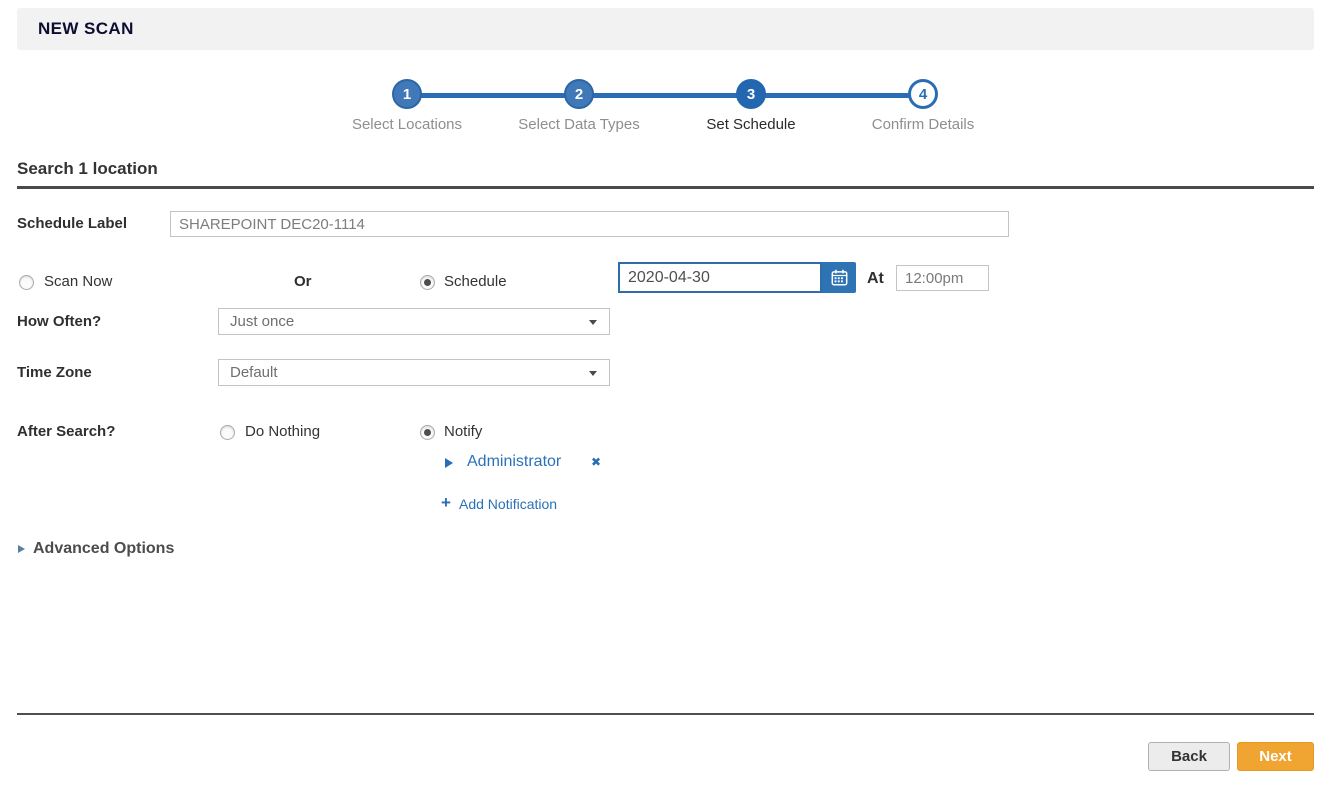  I want to click on add-icon: +, so click(446, 502).